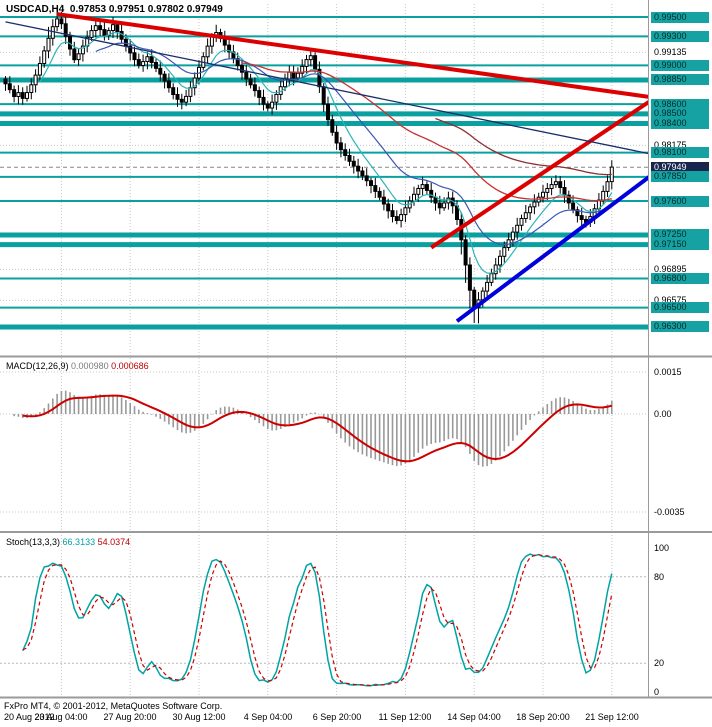  I want to click on price-scale-label: 0.96800, so click(680, 278).